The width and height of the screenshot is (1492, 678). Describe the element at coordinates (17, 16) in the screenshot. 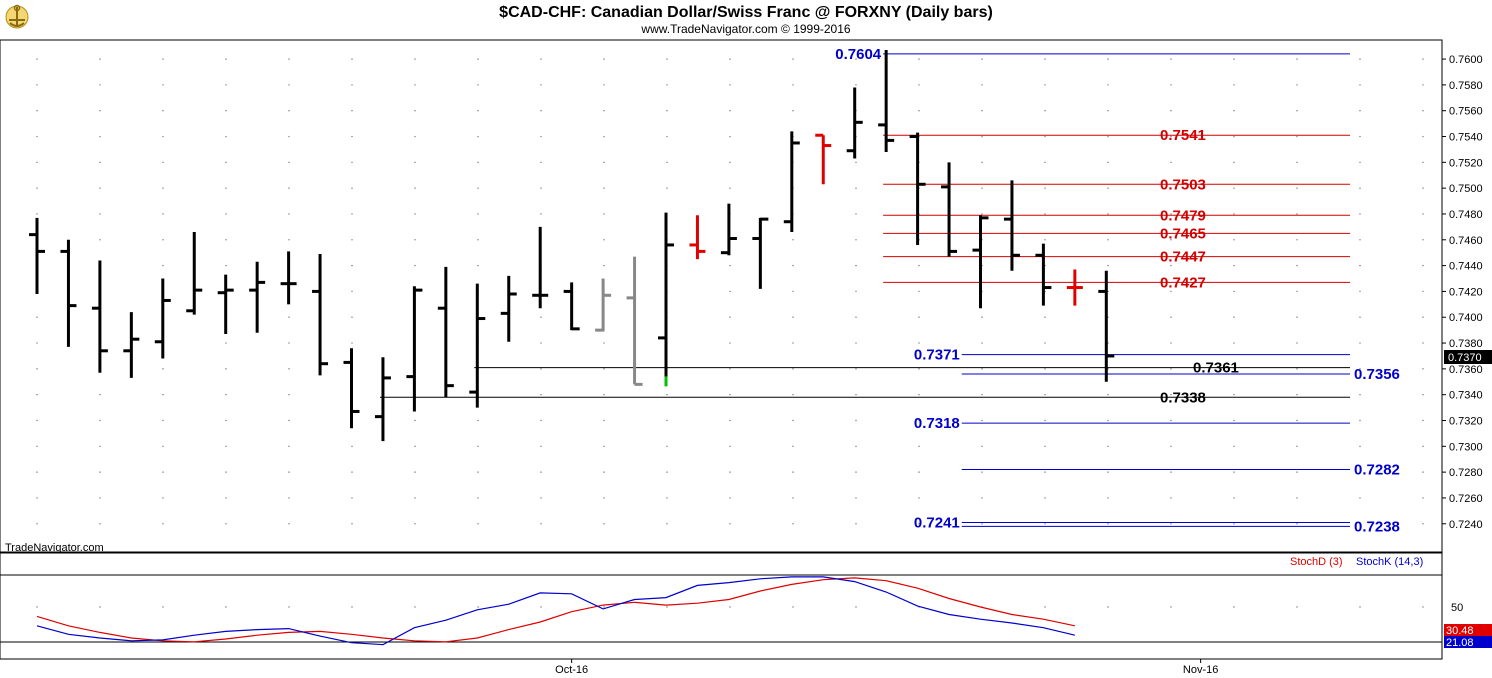

I see `tradenavigator-ship-wheel-logo` at that location.